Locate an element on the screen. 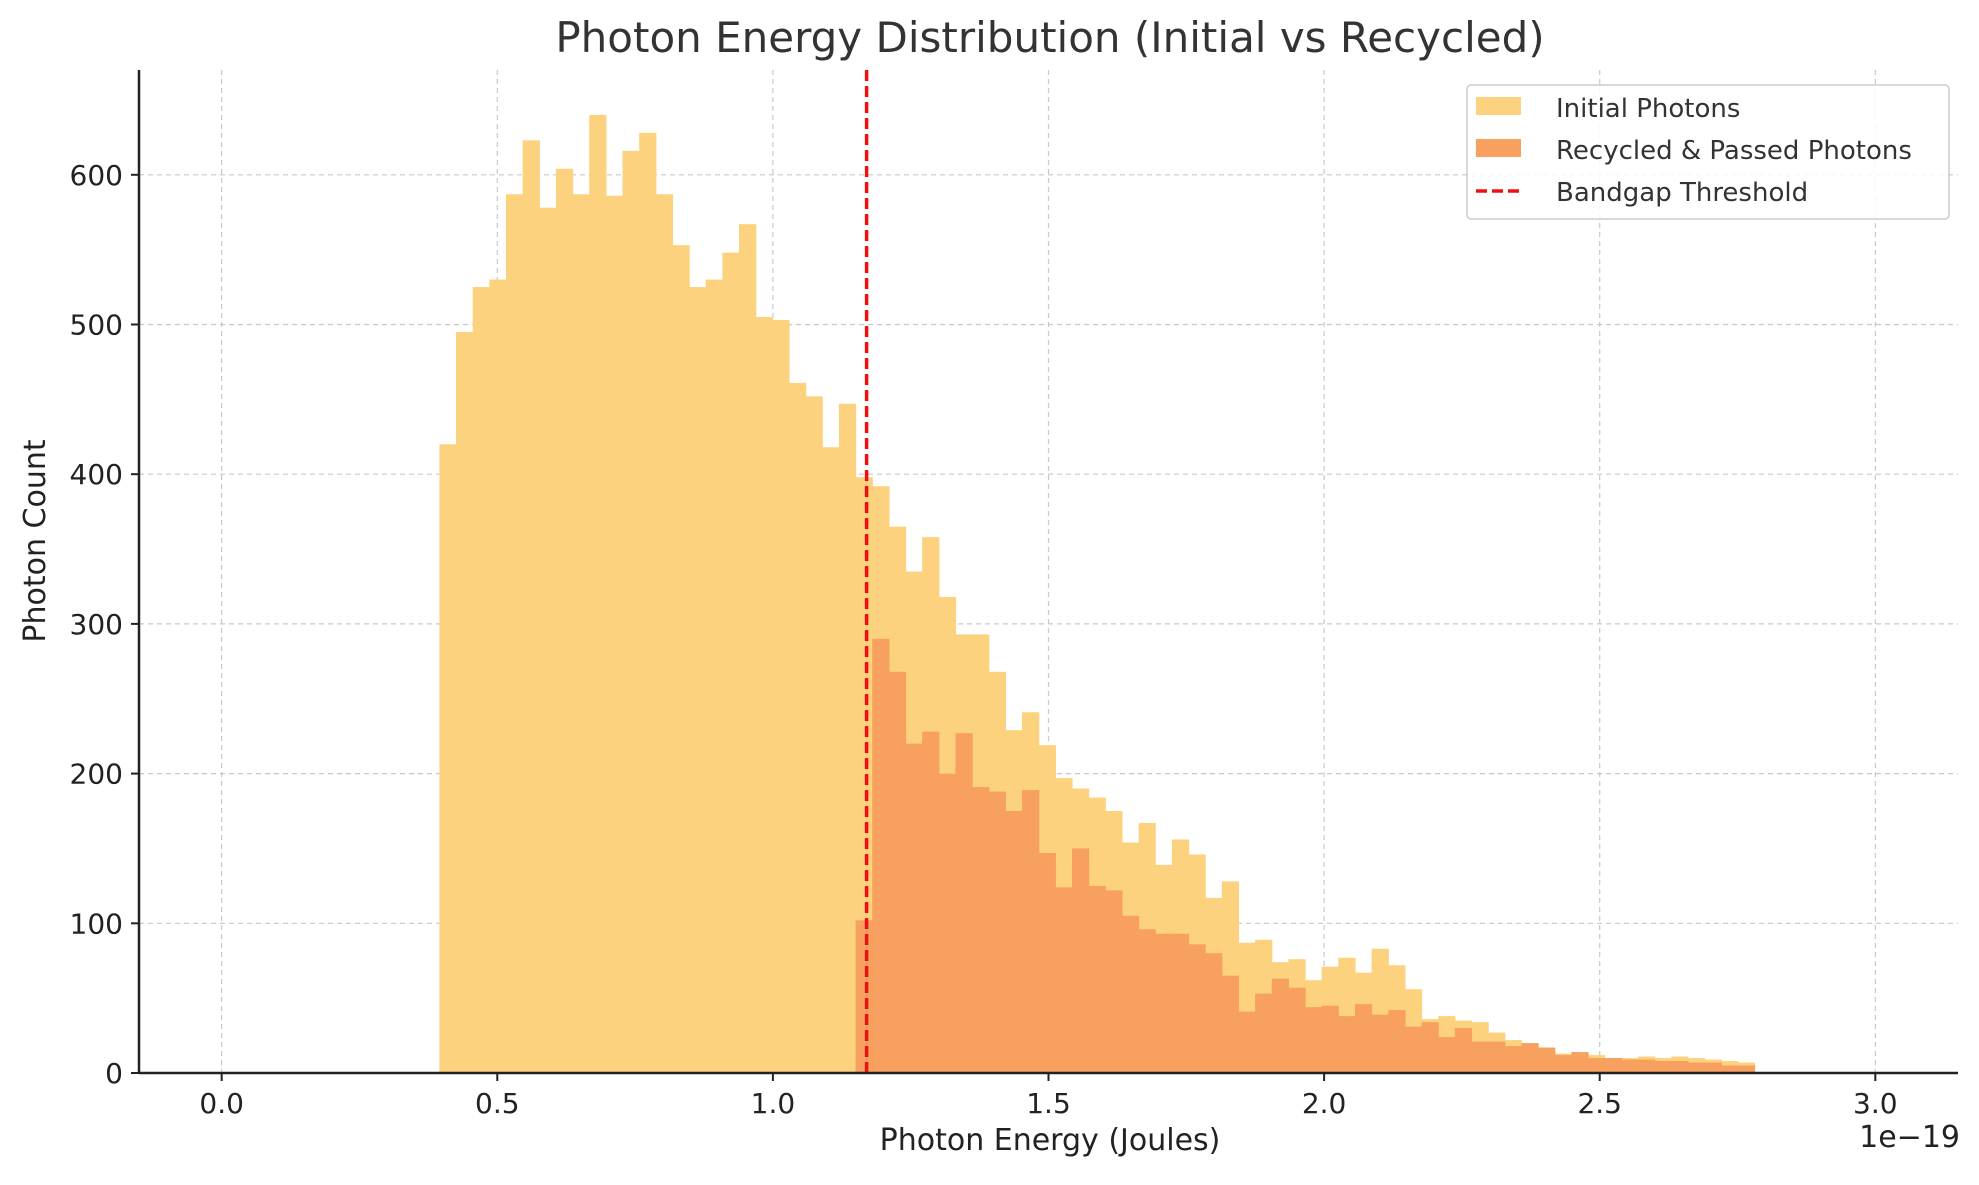 This screenshot has height=1185, width=1979. y-tick-label: 400 is located at coordinates (96, 474).